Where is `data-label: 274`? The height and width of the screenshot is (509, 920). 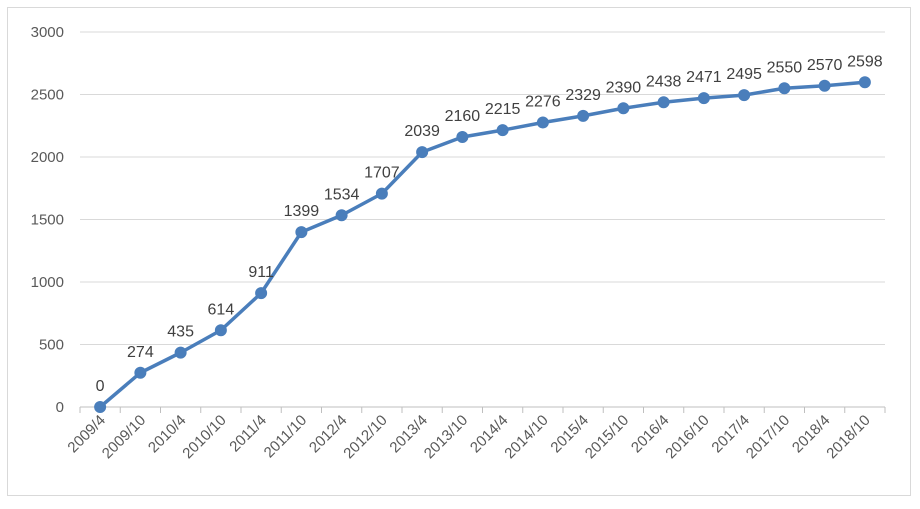 data-label: 274 is located at coordinates (140, 352).